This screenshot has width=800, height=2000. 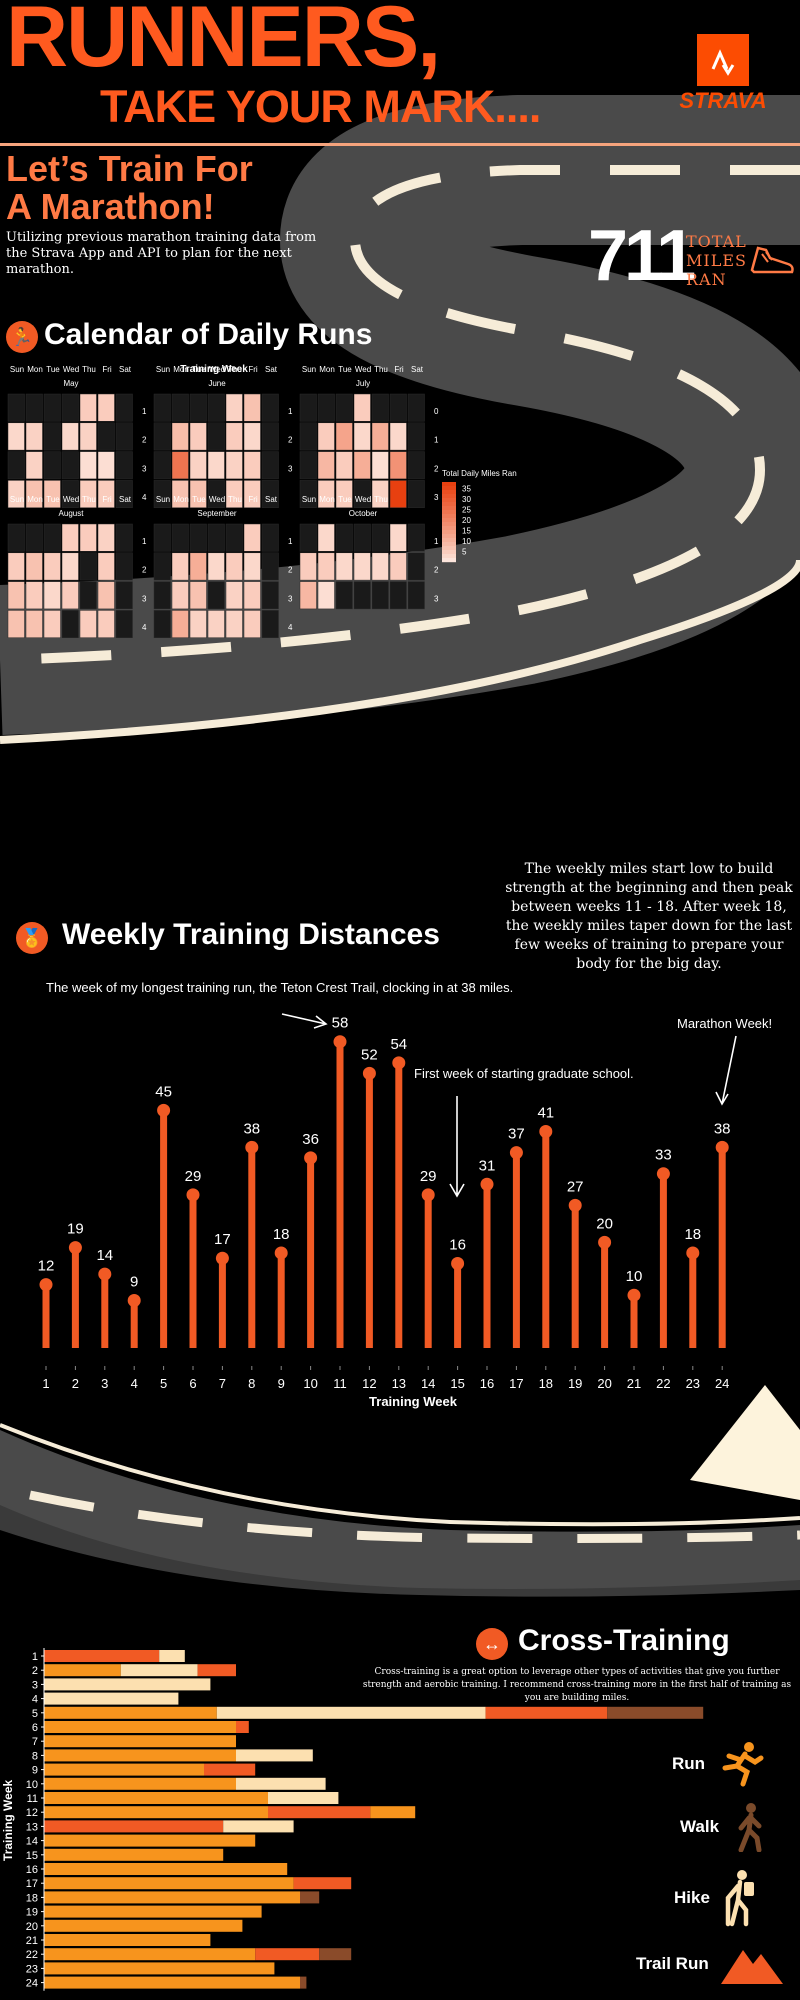 What do you see at coordinates (104, 1383) in the screenshot?
I see `tick-label: 3` at bounding box center [104, 1383].